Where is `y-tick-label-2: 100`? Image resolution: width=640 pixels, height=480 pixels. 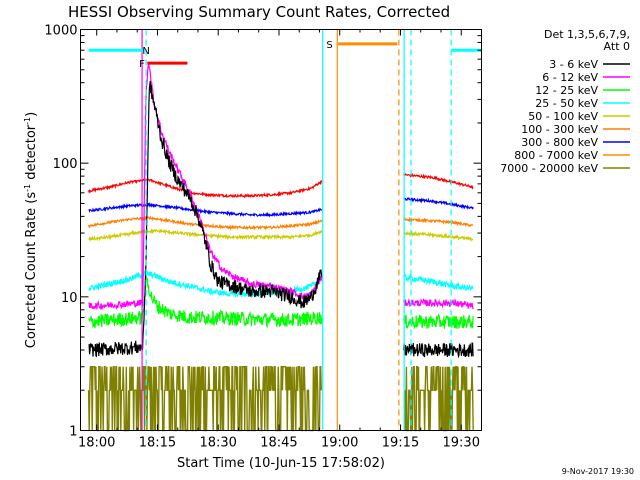 y-tick-label-2: 100 is located at coordinates (65, 164).